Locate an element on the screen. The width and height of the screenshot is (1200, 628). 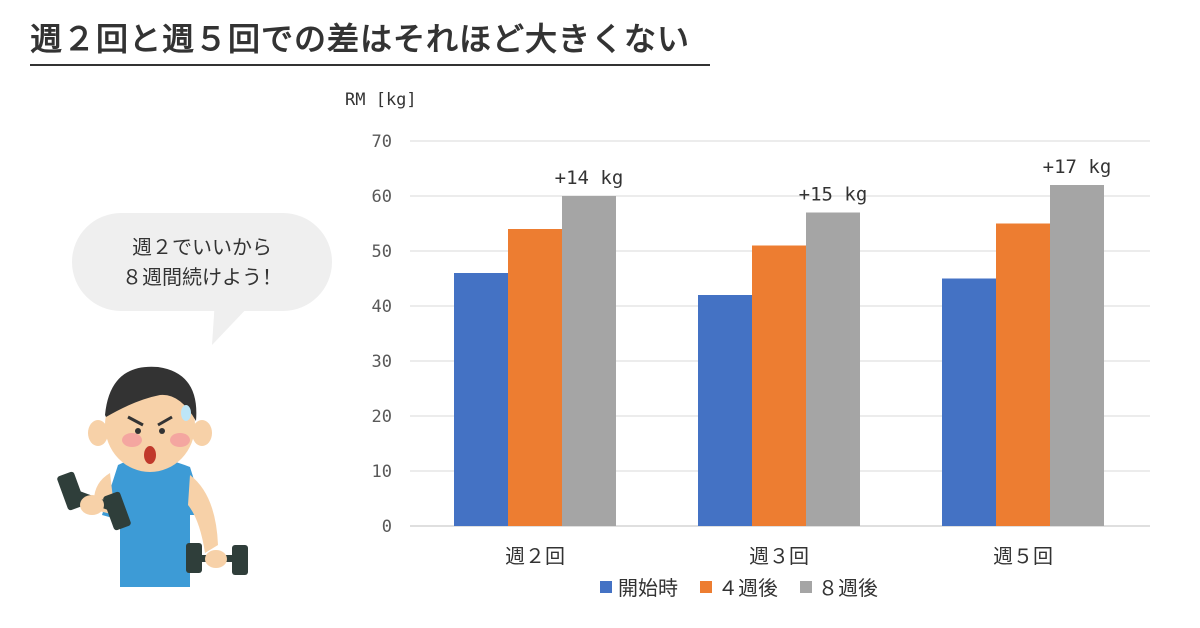
y-tick-label: 10 is located at coordinates (382, 472).